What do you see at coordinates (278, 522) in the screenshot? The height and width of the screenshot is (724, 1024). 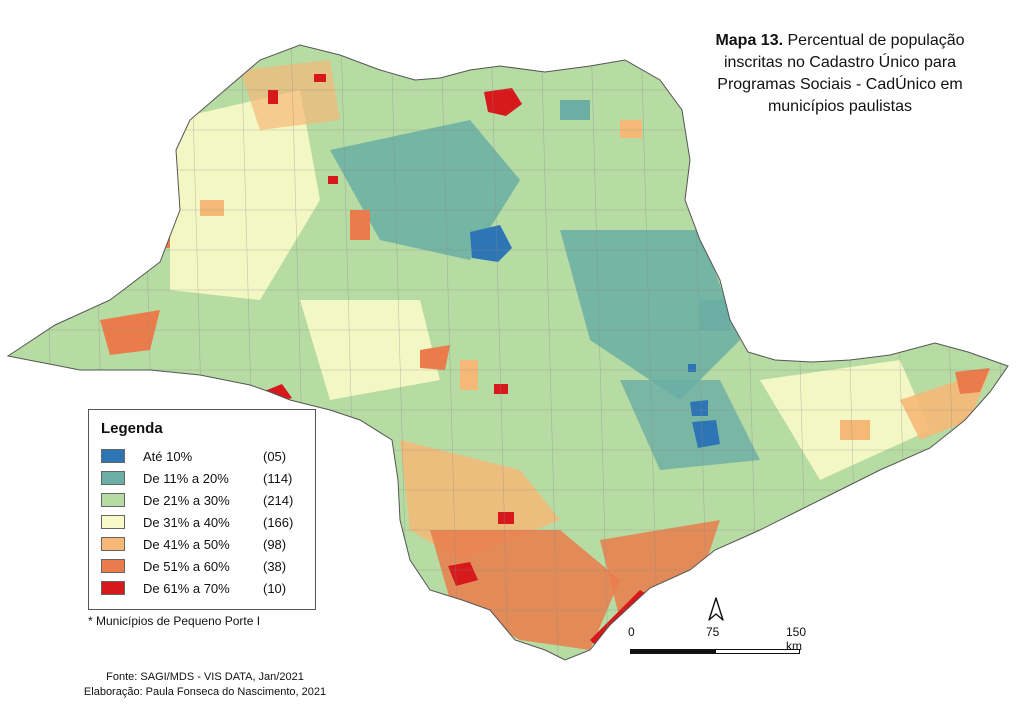 I see `legend-count: (166)` at bounding box center [278, 522].